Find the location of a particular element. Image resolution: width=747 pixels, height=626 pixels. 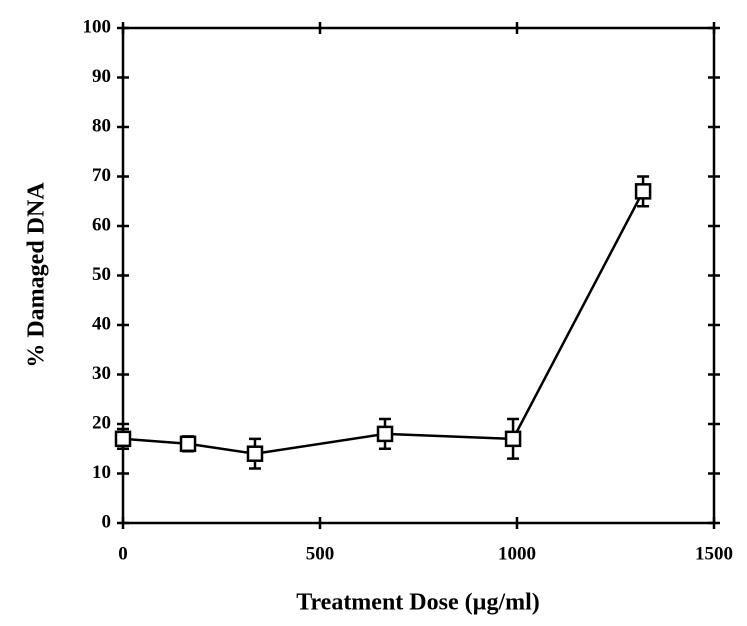

y-tick-label: 60 is located at coordinates (101, 224).